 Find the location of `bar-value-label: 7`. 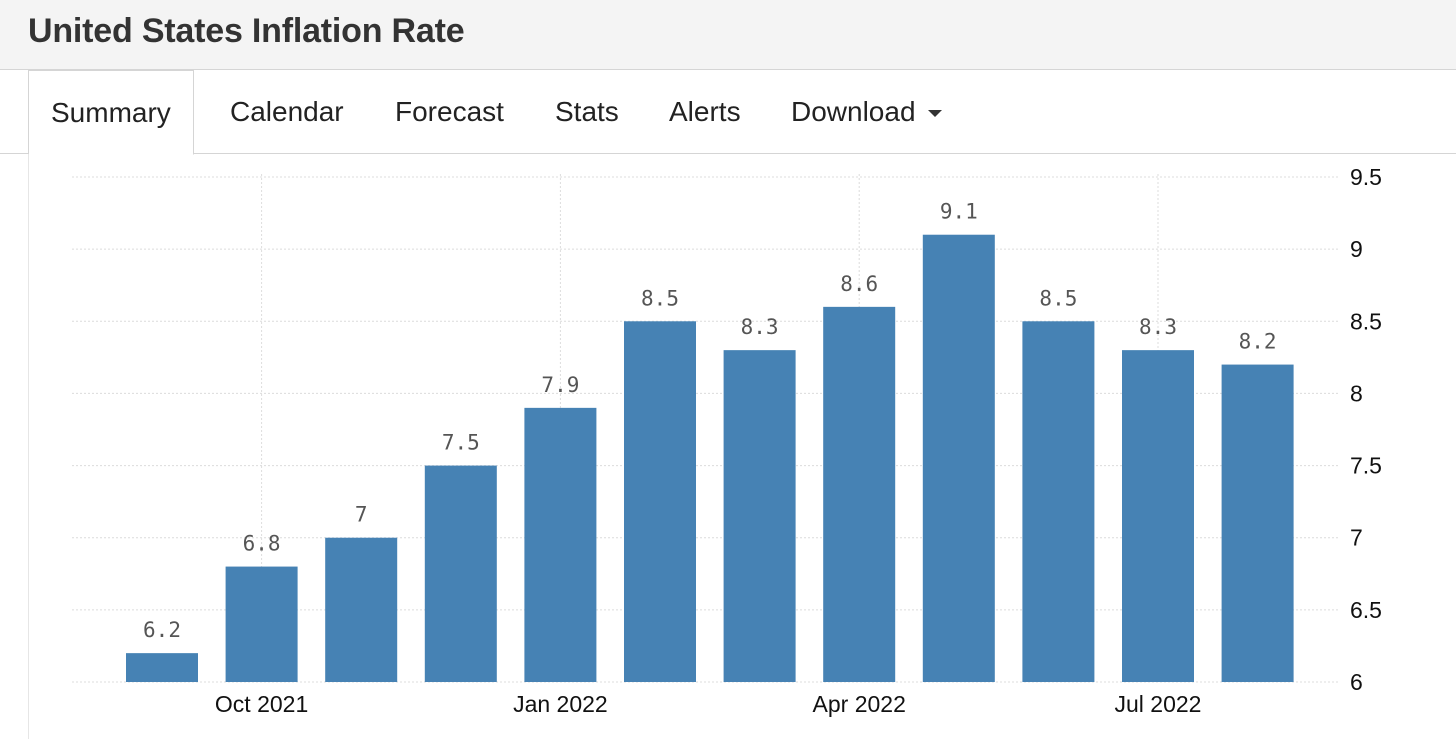

bar-value-label: 7 is located at coordinates (361, 515).